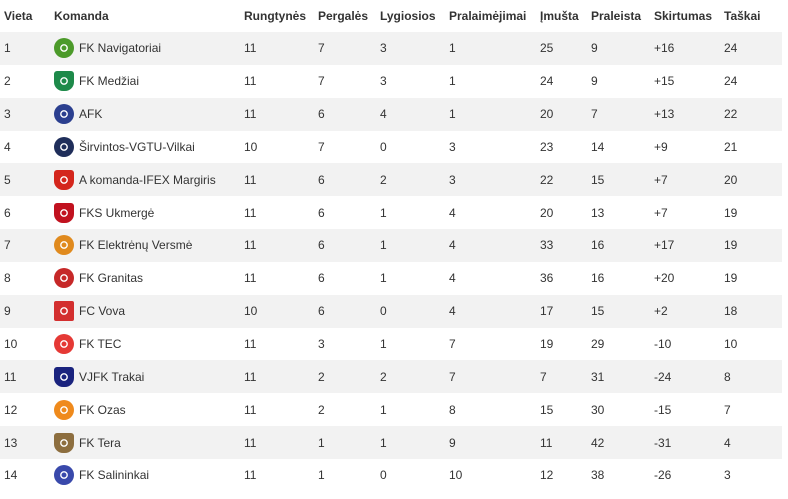 The width and height of the screenshot is (788, 499). Describe the element at coordinates (561, 48) in the screenshot. I see `scored-cell: 25` at that location.